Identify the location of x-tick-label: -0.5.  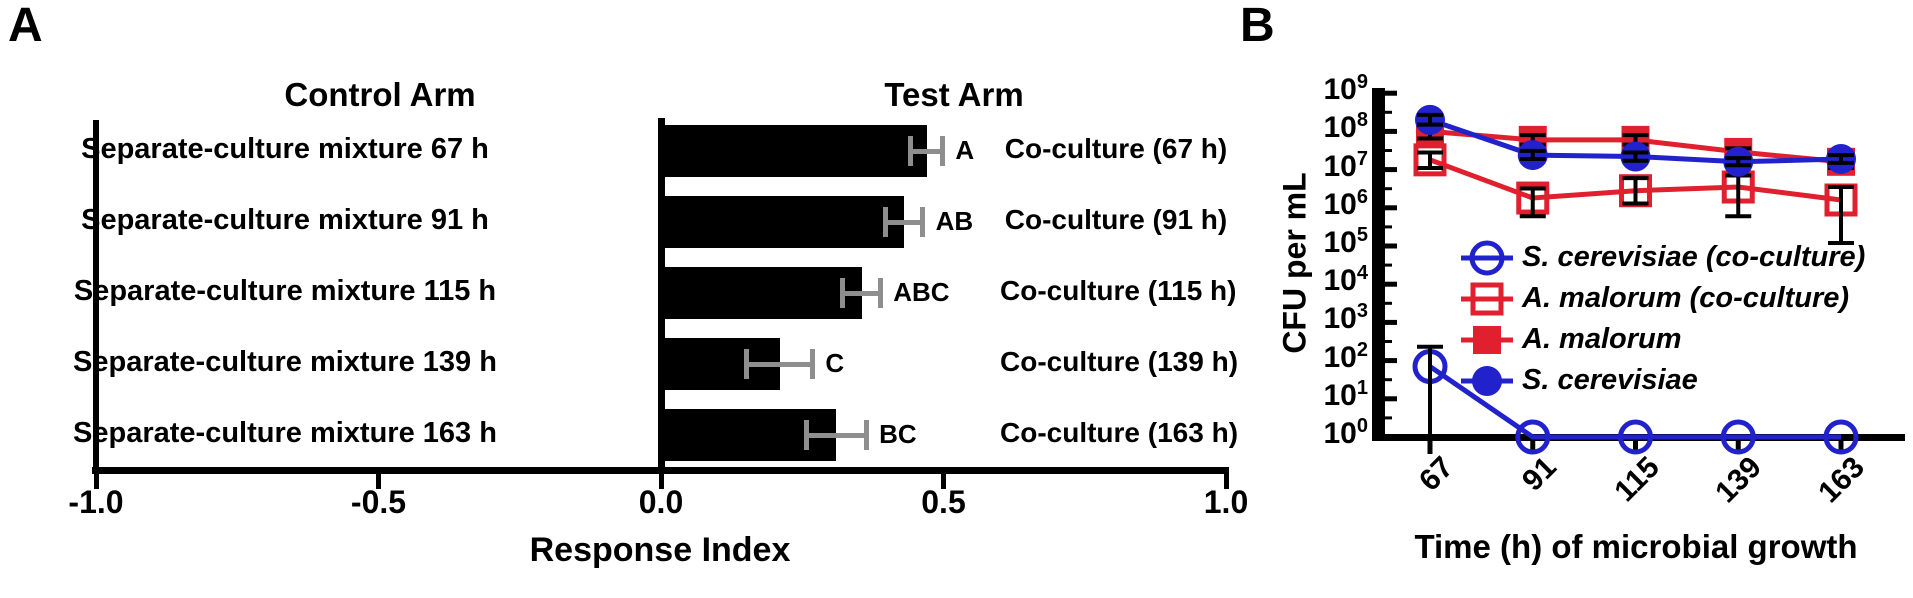
(378, 502).